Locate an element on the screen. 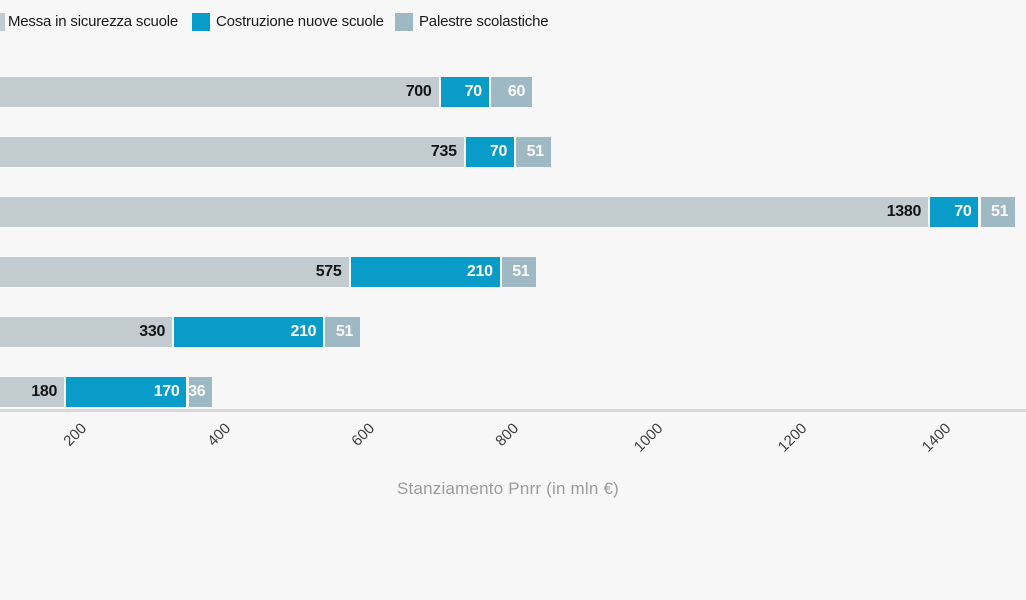 The image size is (1026, 600). bar-value-label: 180 is located at coordinates (44, 391).